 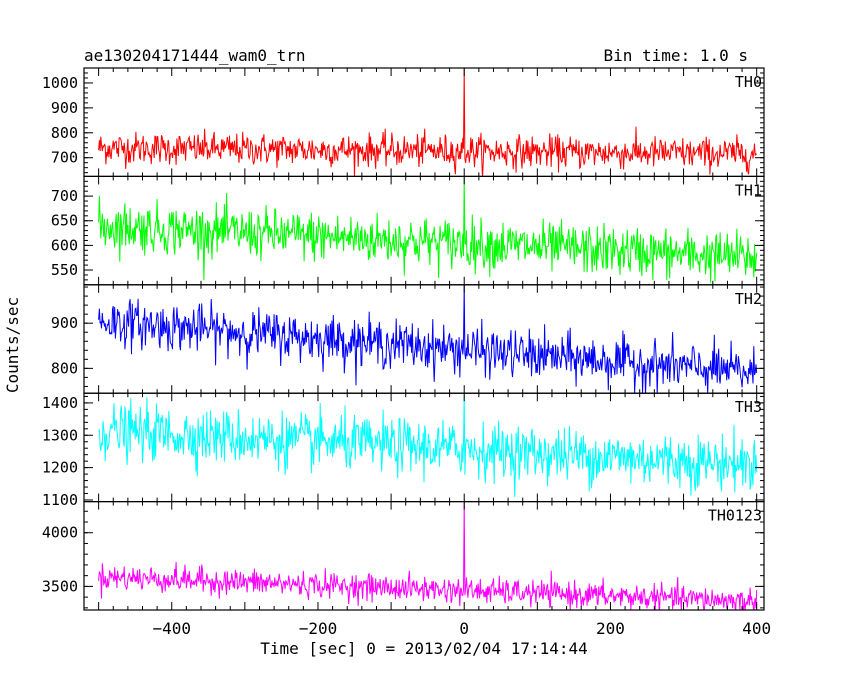 What do you see at coordinates (60, 533) in the screenshot?
I see `y-tick-label: 4000` at bounding box center [60, 533].